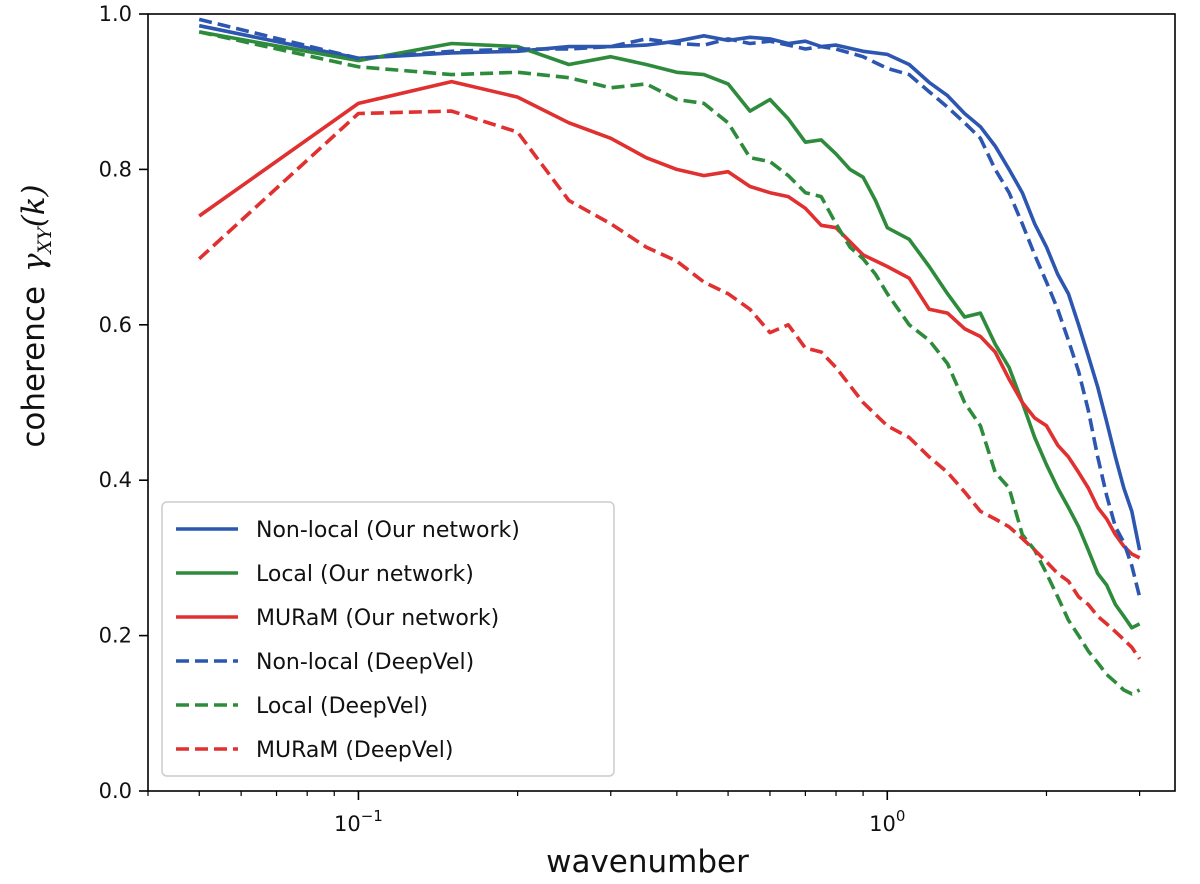  Describe the element at coordinates (647, 862) in the screenshot. I see `x-axis-title: wavenumber` at that location.